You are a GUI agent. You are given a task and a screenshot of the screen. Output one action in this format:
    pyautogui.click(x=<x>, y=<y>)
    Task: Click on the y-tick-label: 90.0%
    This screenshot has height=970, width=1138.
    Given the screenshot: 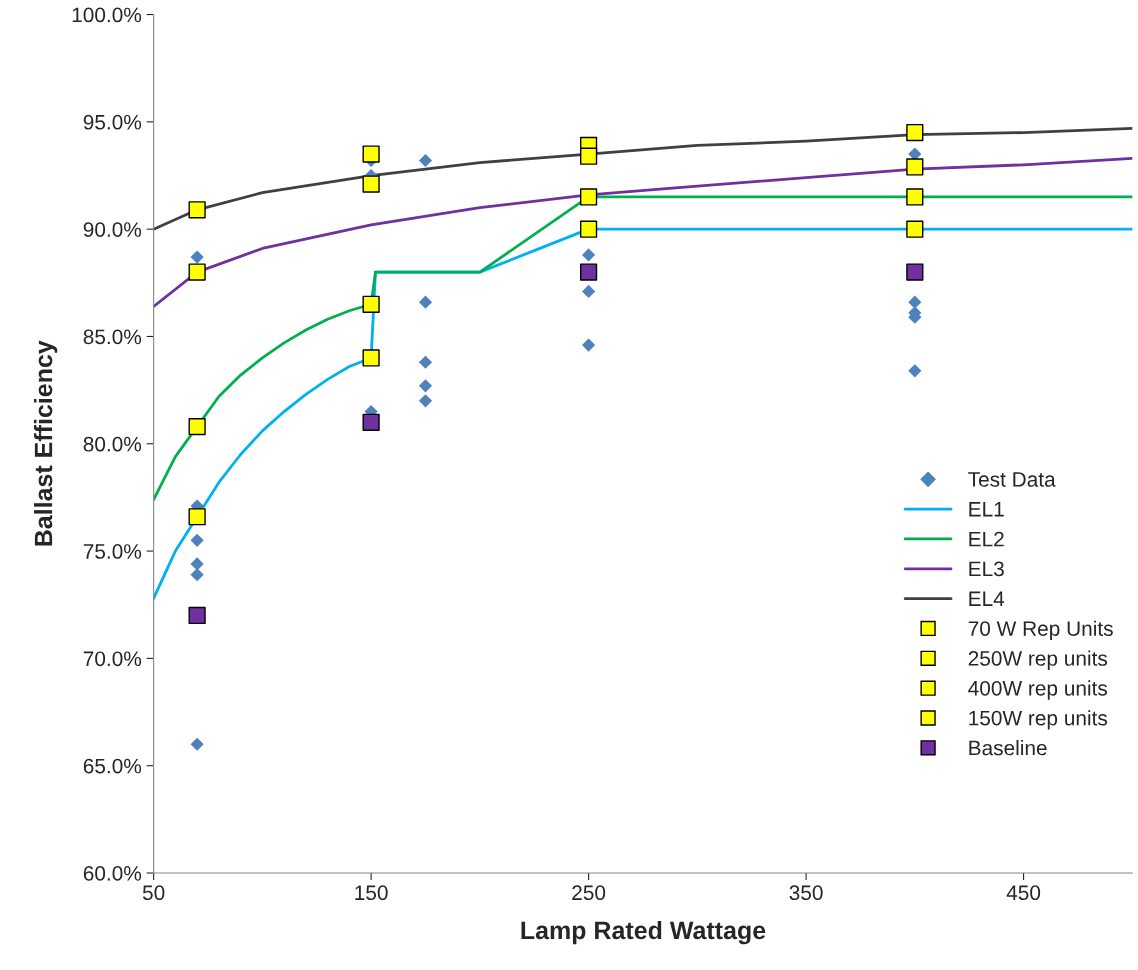 What is the action you would take?
    pyautogui.click(x=112, y=229)
    